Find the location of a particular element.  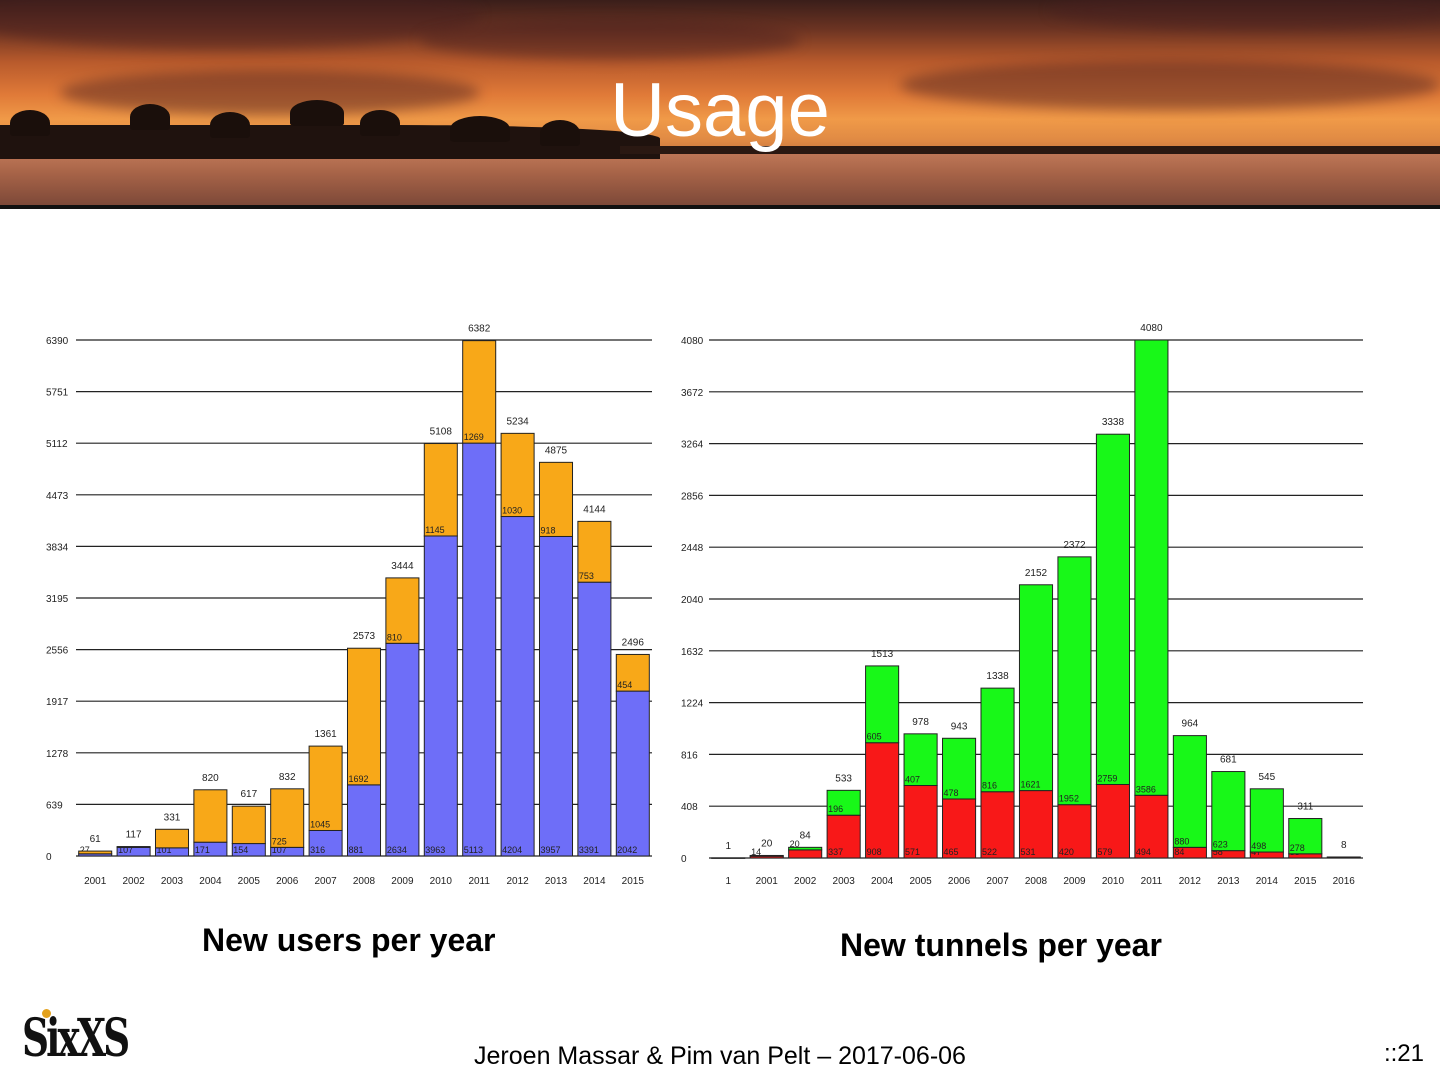

bar-total-label: 2573 is located at coordinates (364, 636).